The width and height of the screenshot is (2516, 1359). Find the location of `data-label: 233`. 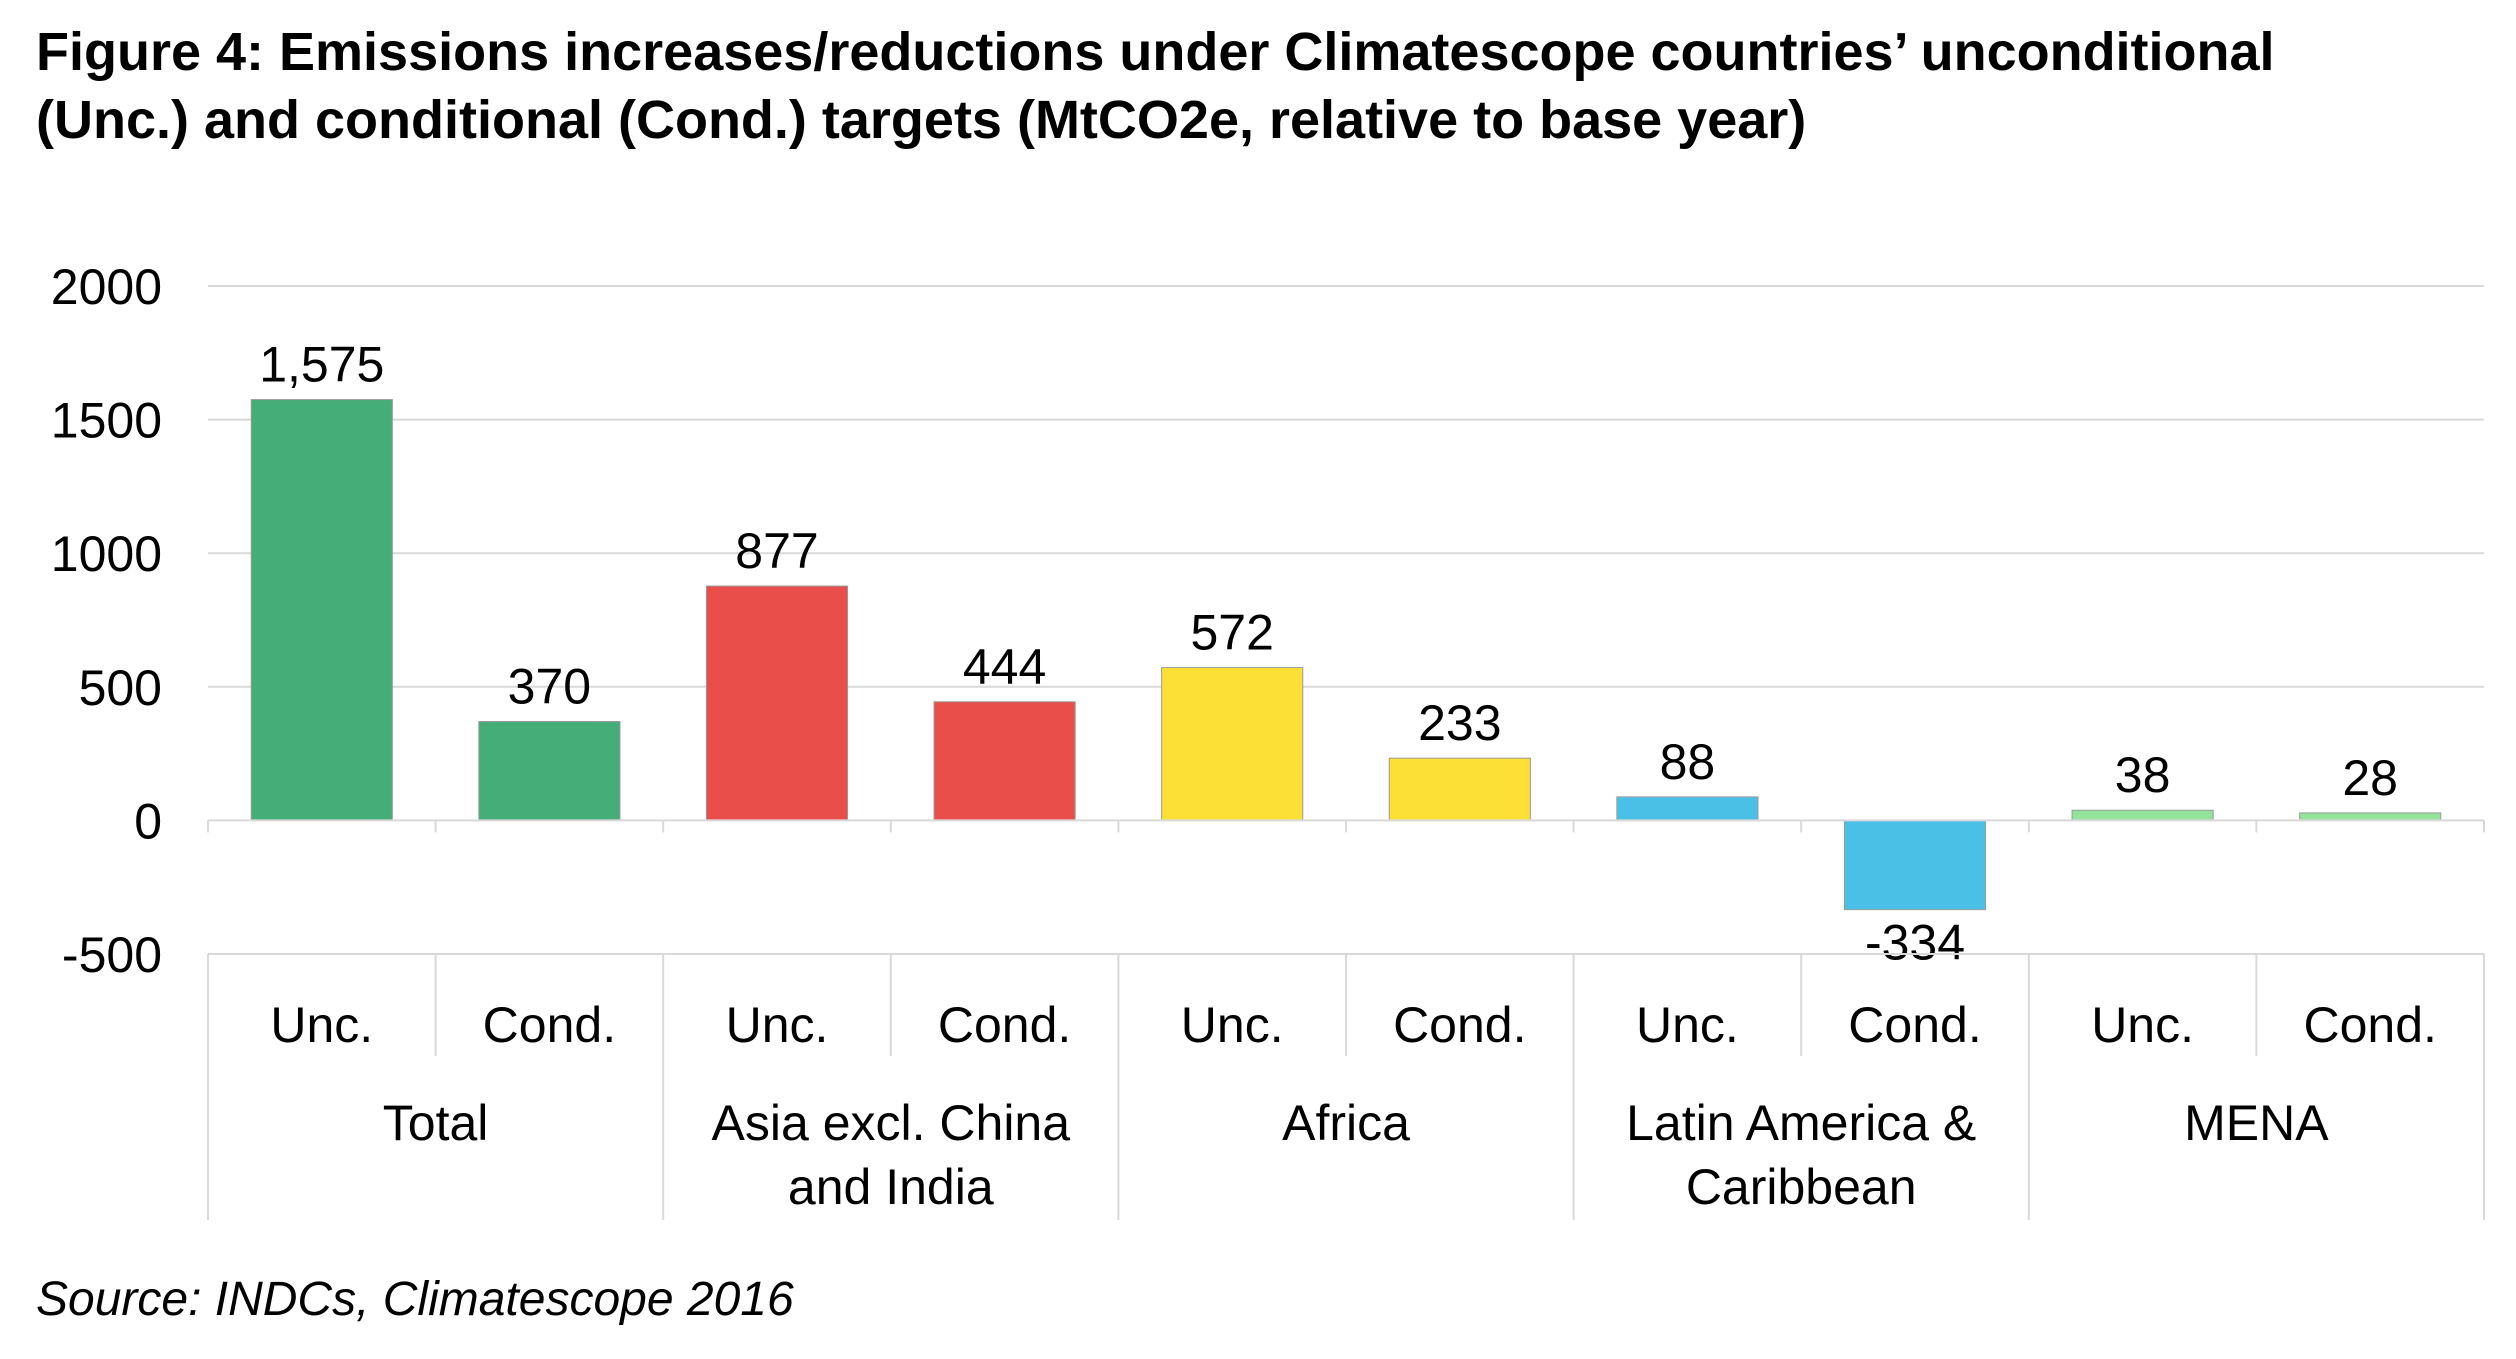

data-label: 233 is located at coordinates (1459, 723).